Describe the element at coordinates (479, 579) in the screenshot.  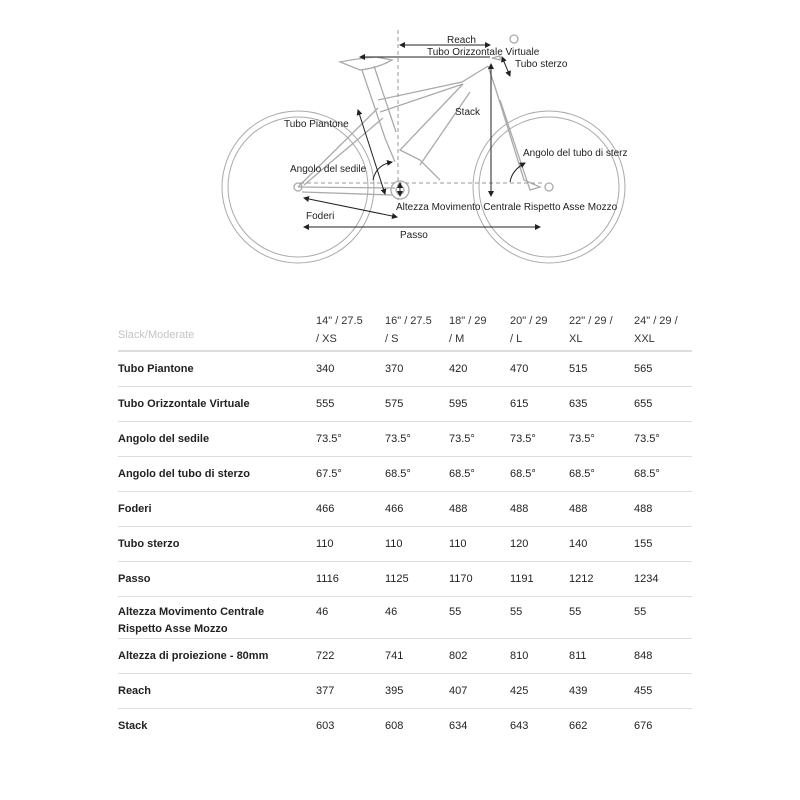
I see `table-cell: 1170` at that location.